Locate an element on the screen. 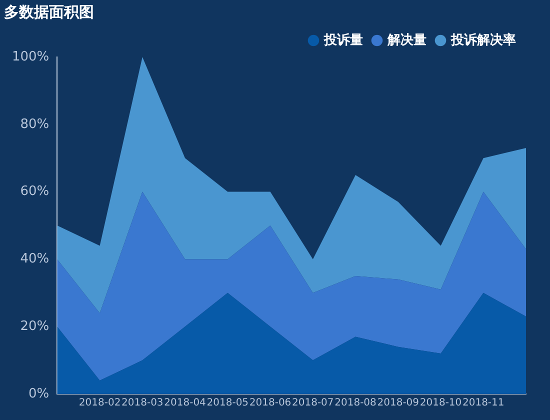 The width and height of the screenshot is (550, 420). legend-label: 投诉量 is located at coordinates (343, 40).